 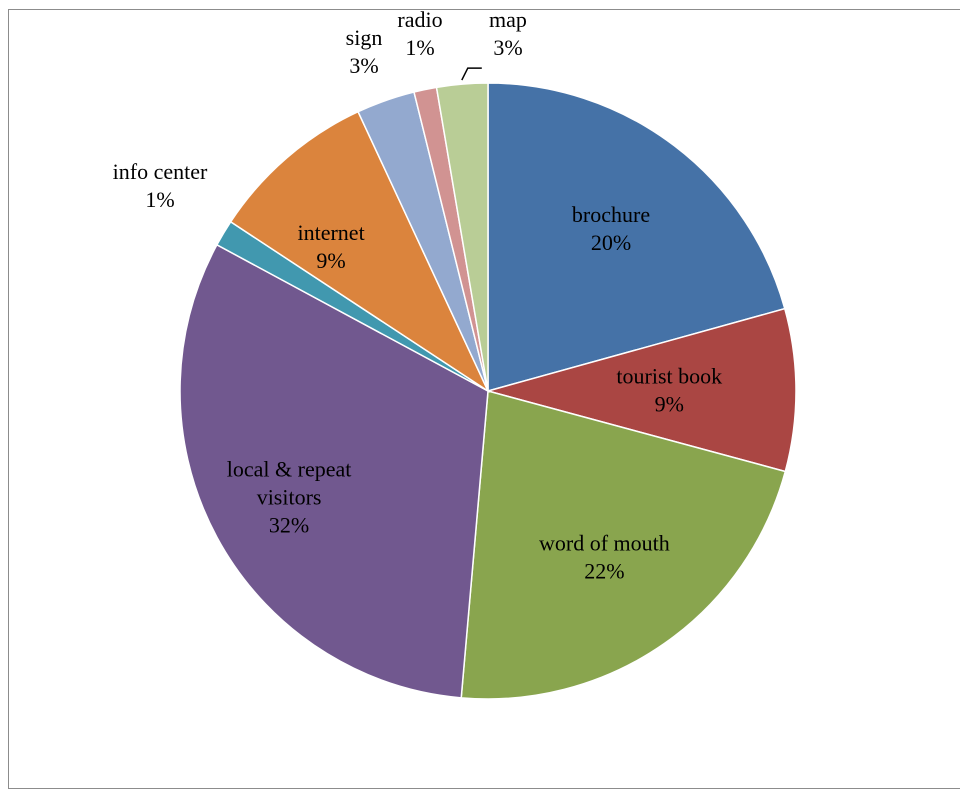 I want to click on leader-lines, so click(x=471, y=74).